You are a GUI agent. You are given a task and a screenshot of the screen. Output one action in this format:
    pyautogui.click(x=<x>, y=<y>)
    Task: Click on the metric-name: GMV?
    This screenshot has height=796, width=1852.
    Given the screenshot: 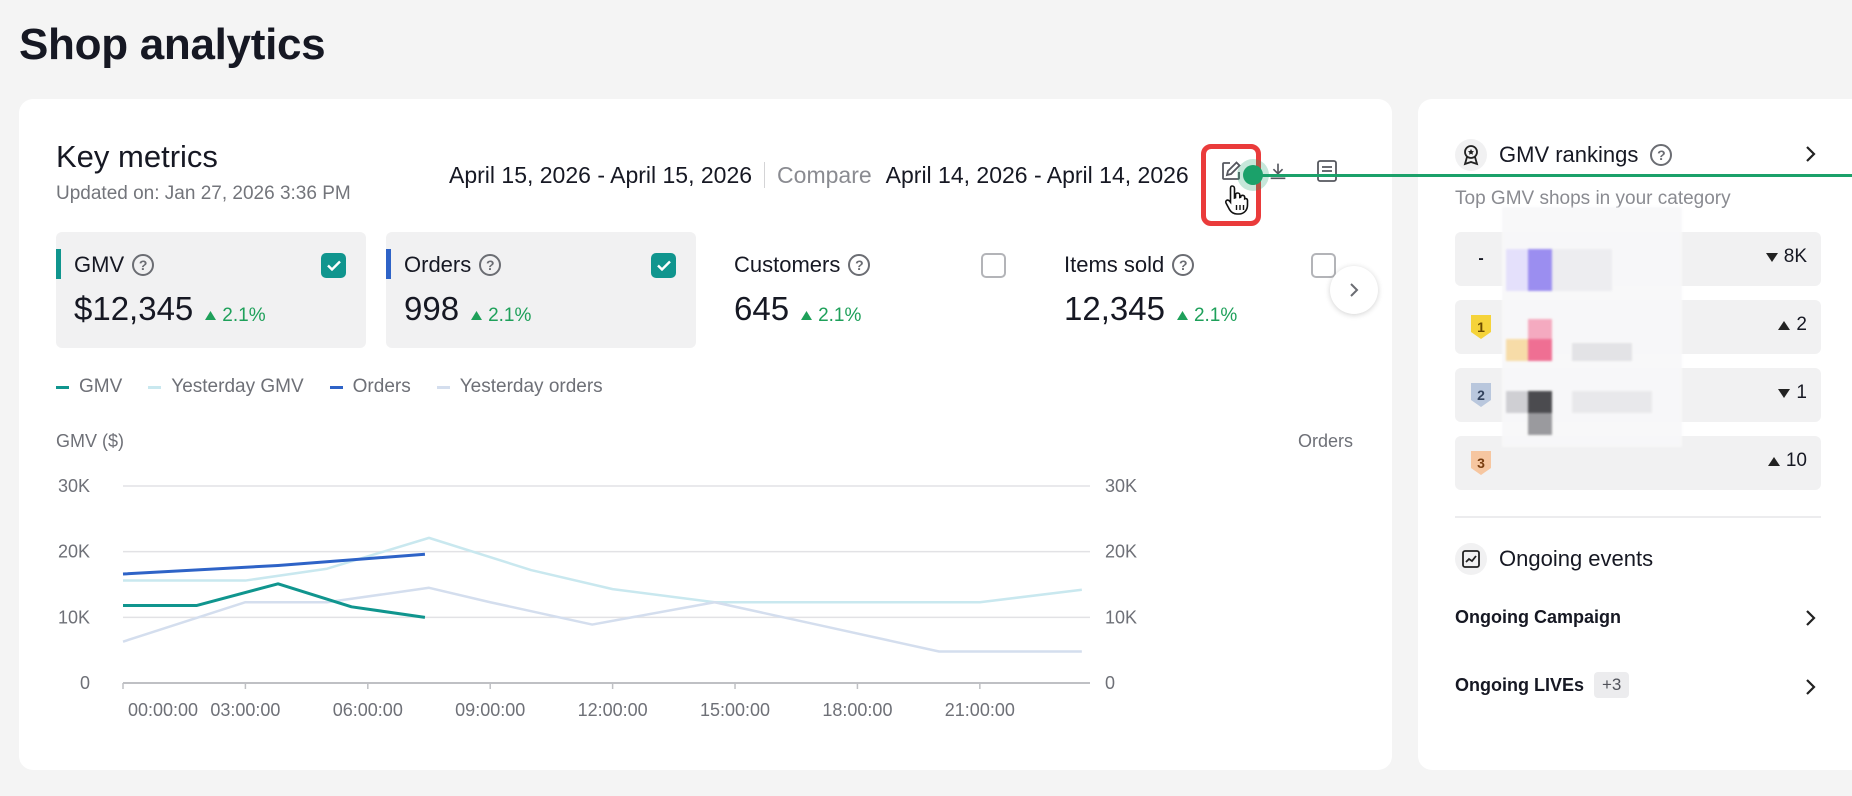 What is the action you would take?
    pyautogui.click(x=114, y=265)
    